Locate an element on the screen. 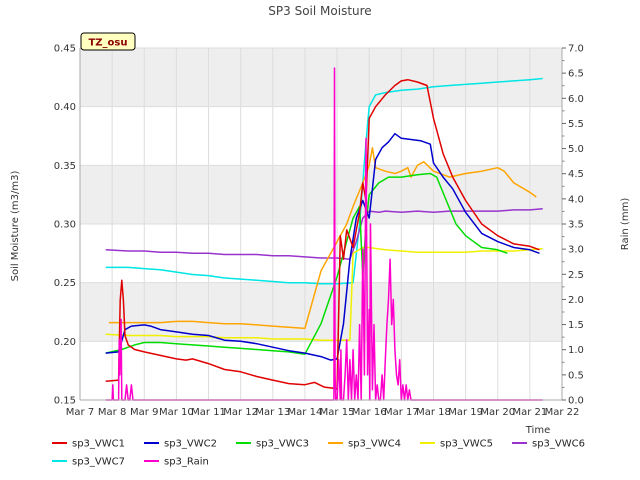  tz-annotation: TZ_osu is located at coordinates (108, 41).